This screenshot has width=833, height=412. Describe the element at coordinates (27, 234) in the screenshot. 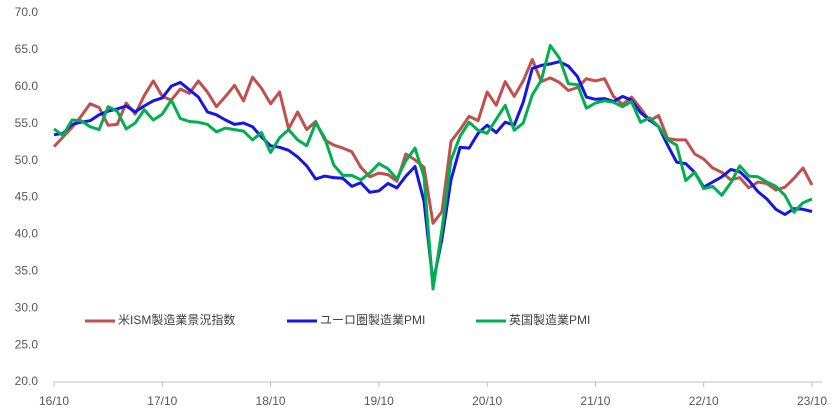

I see `y-tick-label: 40.0` at that location.